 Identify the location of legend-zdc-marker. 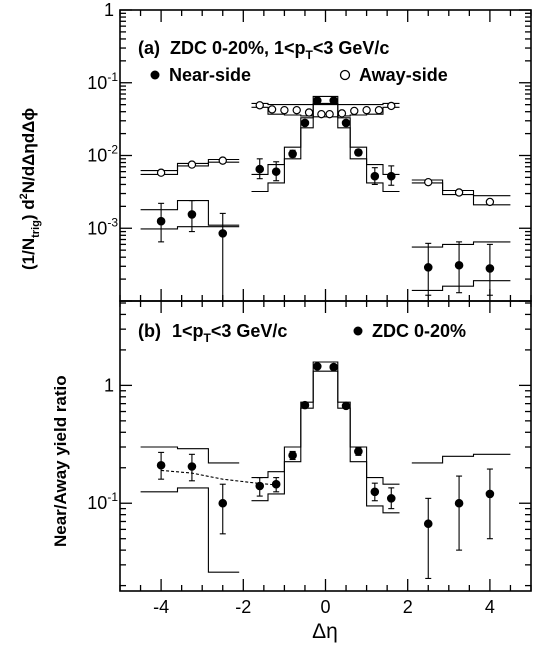
(358, 331).